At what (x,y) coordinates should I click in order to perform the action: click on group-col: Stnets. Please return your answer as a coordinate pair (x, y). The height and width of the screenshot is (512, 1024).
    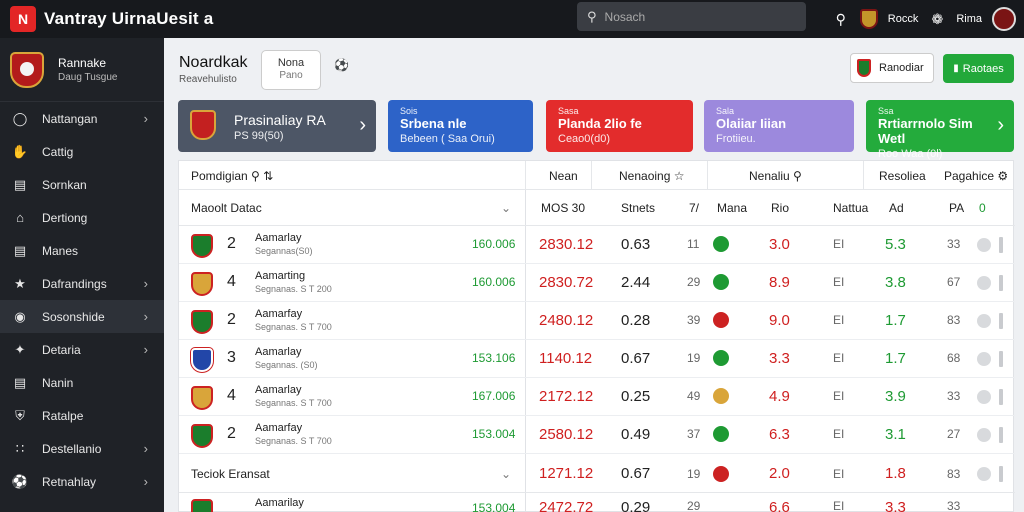
    Looking at the image, I should click on (638, 207).